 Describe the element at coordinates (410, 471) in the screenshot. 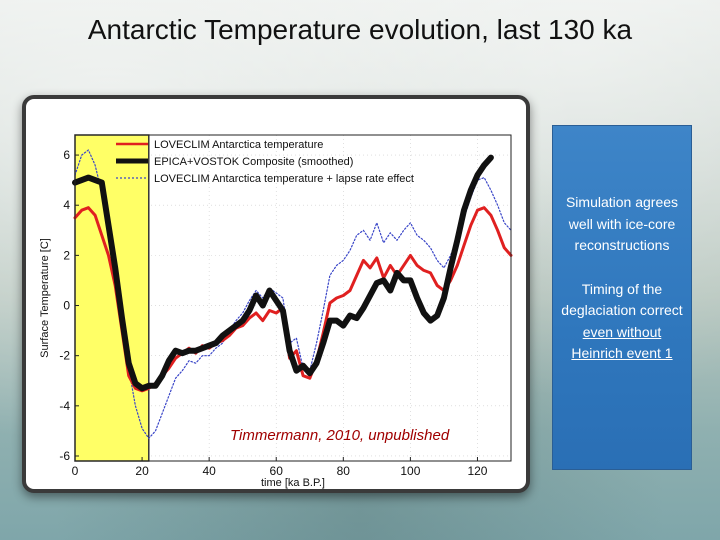

I see `x-tick-label: 100` at that location.